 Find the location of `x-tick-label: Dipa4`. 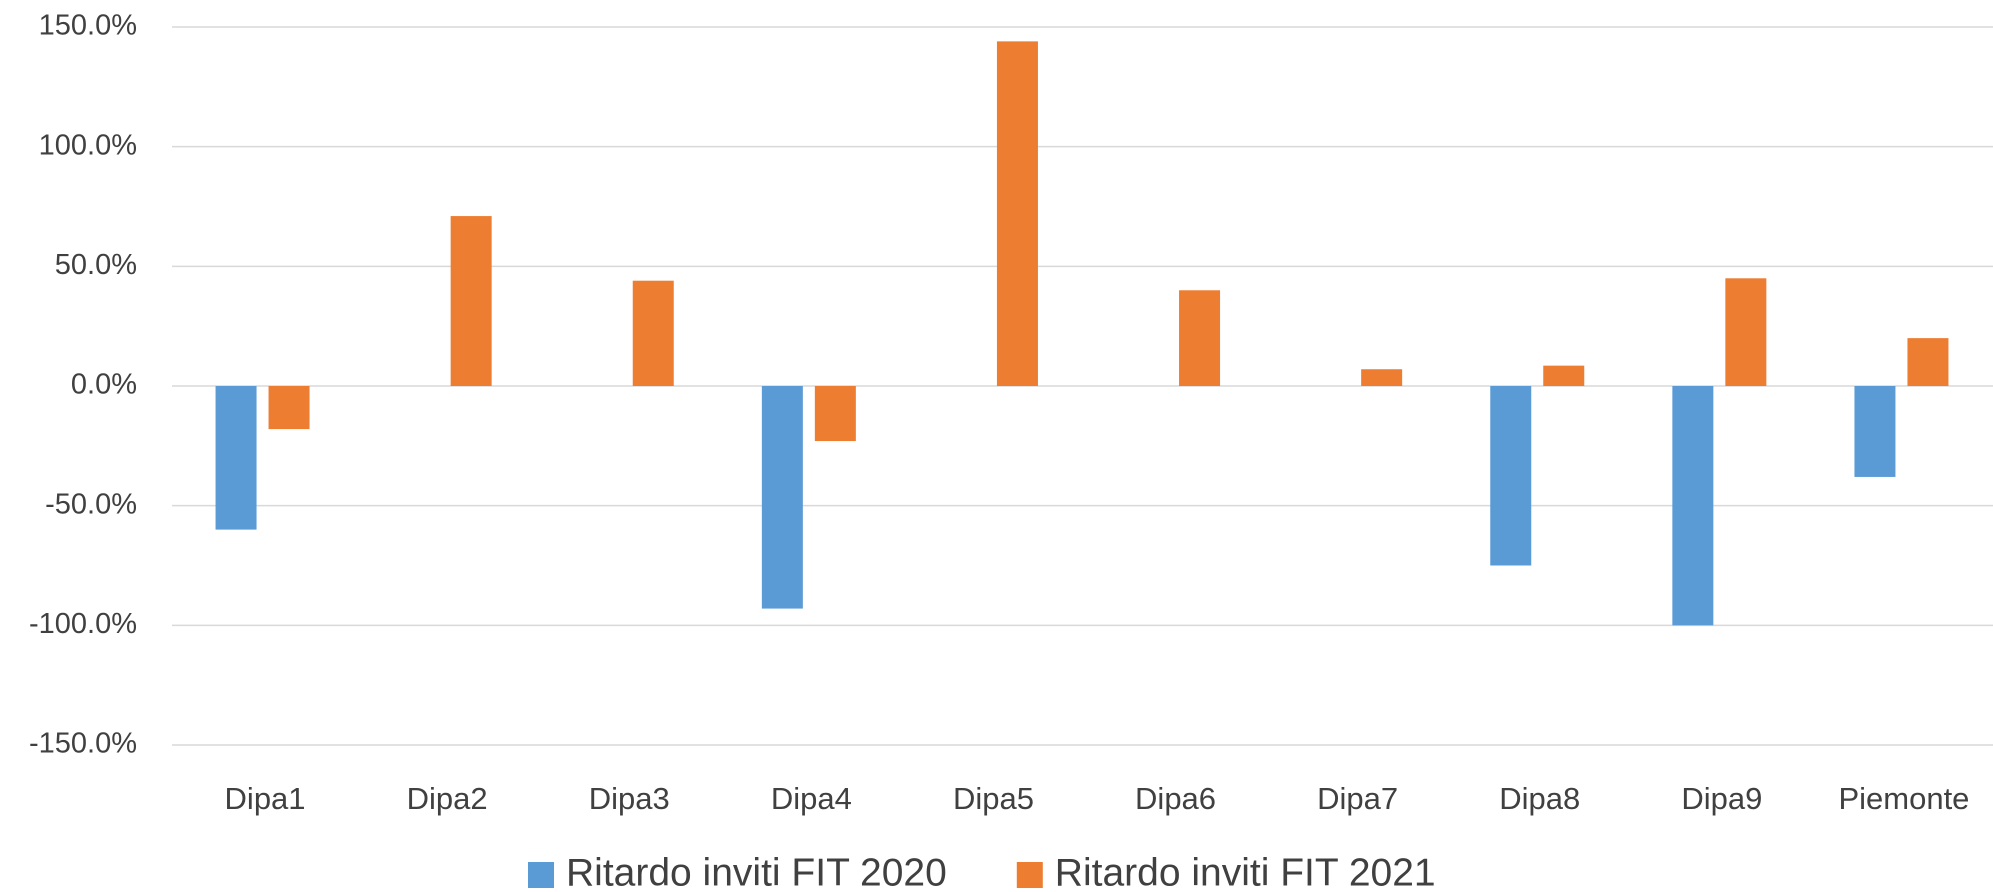

x-tick-label: Dipa4 is located at coordinates (811, 798).